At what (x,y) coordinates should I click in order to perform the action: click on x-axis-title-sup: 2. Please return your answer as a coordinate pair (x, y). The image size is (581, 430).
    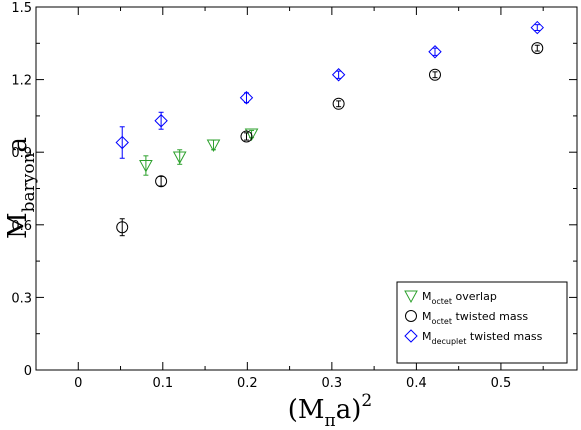
    Looking at the image, I should click on (366, 401).